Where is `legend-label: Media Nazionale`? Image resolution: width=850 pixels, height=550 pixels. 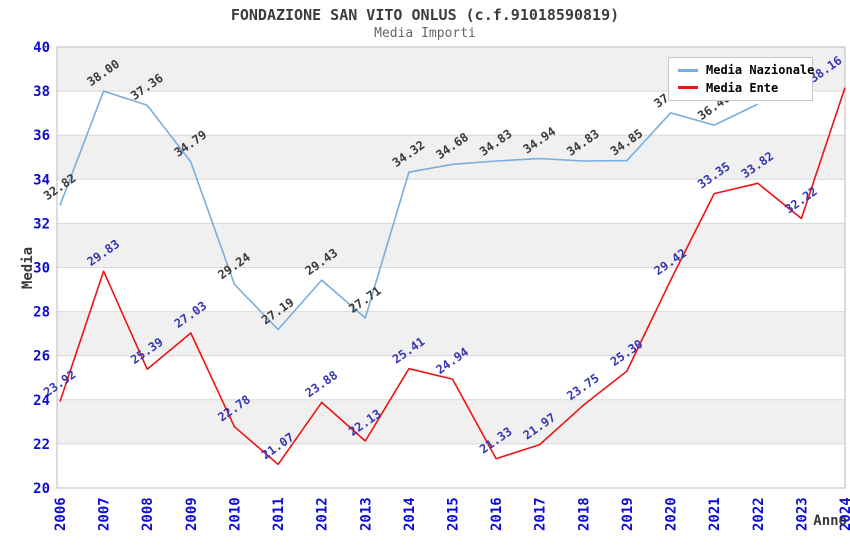
legend-label: Media Nazionale is located at coordinates (760, 70).